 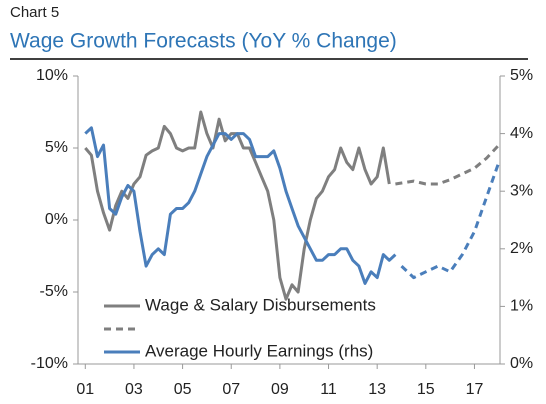 I want to click on y2-tick-label: 3%, so click(x=521, y=190).